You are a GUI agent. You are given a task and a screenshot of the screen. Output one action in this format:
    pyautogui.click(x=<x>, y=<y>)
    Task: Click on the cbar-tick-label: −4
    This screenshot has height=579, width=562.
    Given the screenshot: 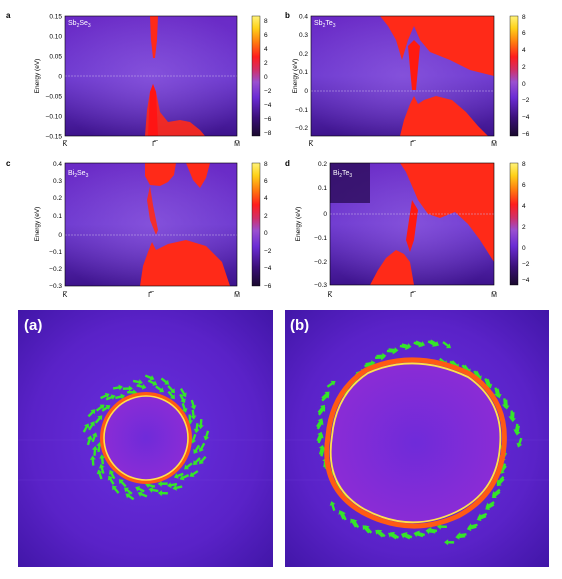 What is the action you would take?
    pyautogui.click(x=268, y=105)
    